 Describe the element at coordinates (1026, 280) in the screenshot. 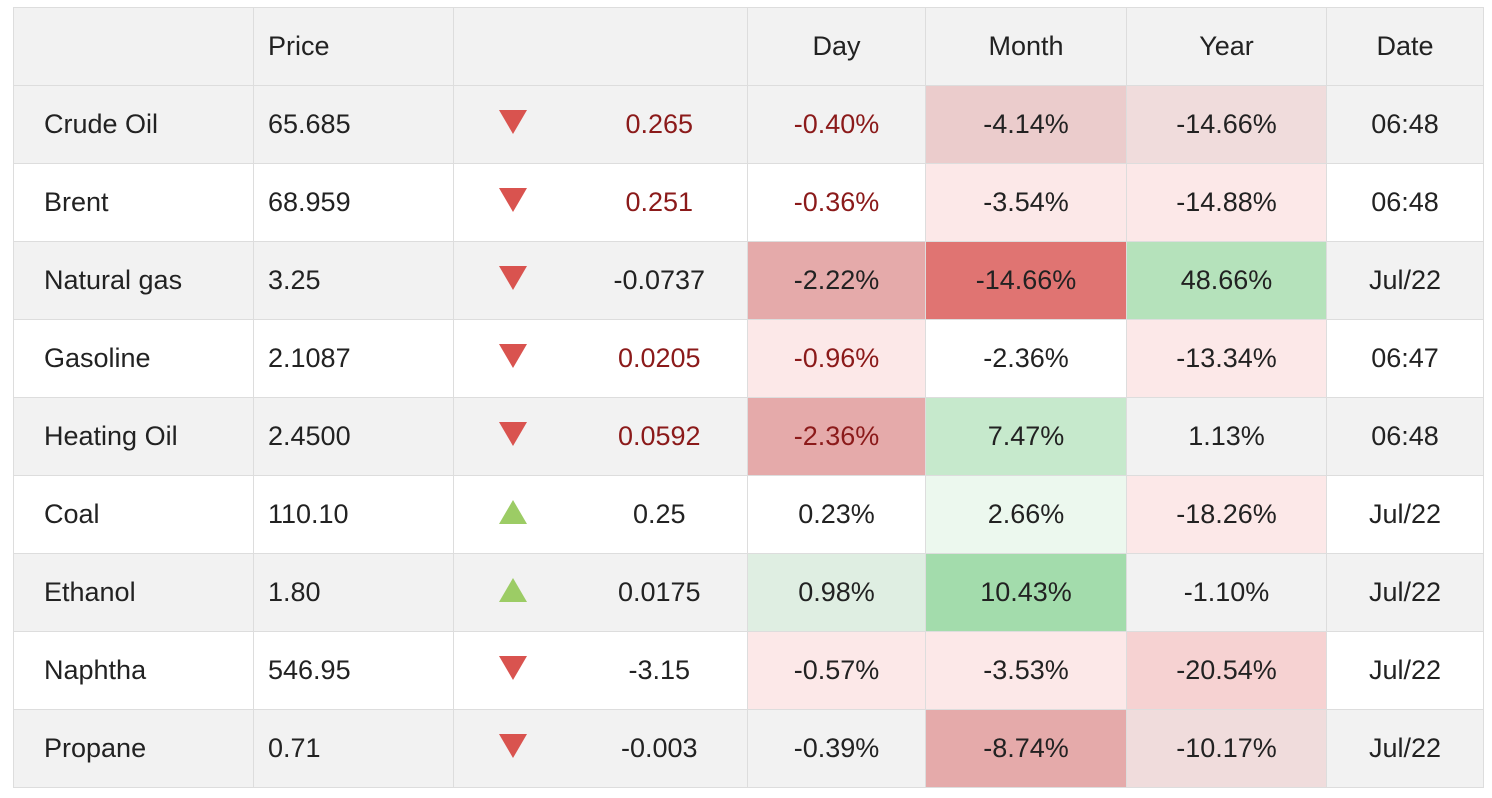

I see `month-percent-cell: -14.66%` at that location.